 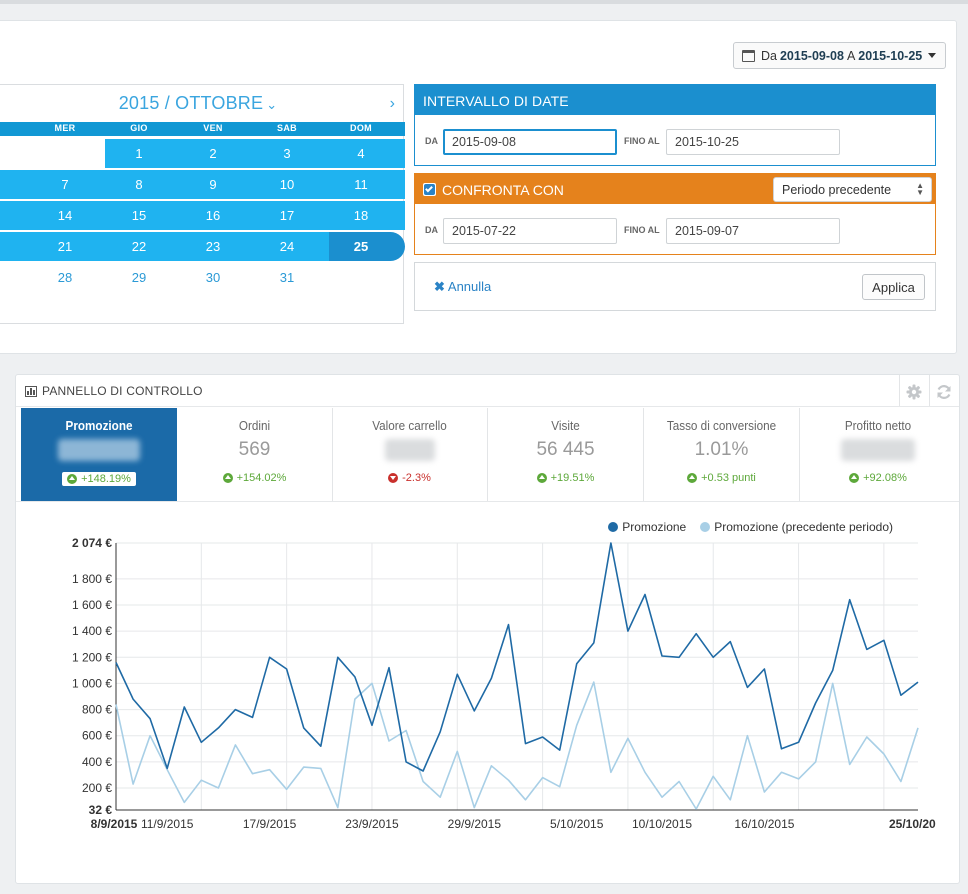 What do you see at coordinates (213, 215) in the screenshot?
I see `calendar-day: 16` at bounding box center [213, 215].